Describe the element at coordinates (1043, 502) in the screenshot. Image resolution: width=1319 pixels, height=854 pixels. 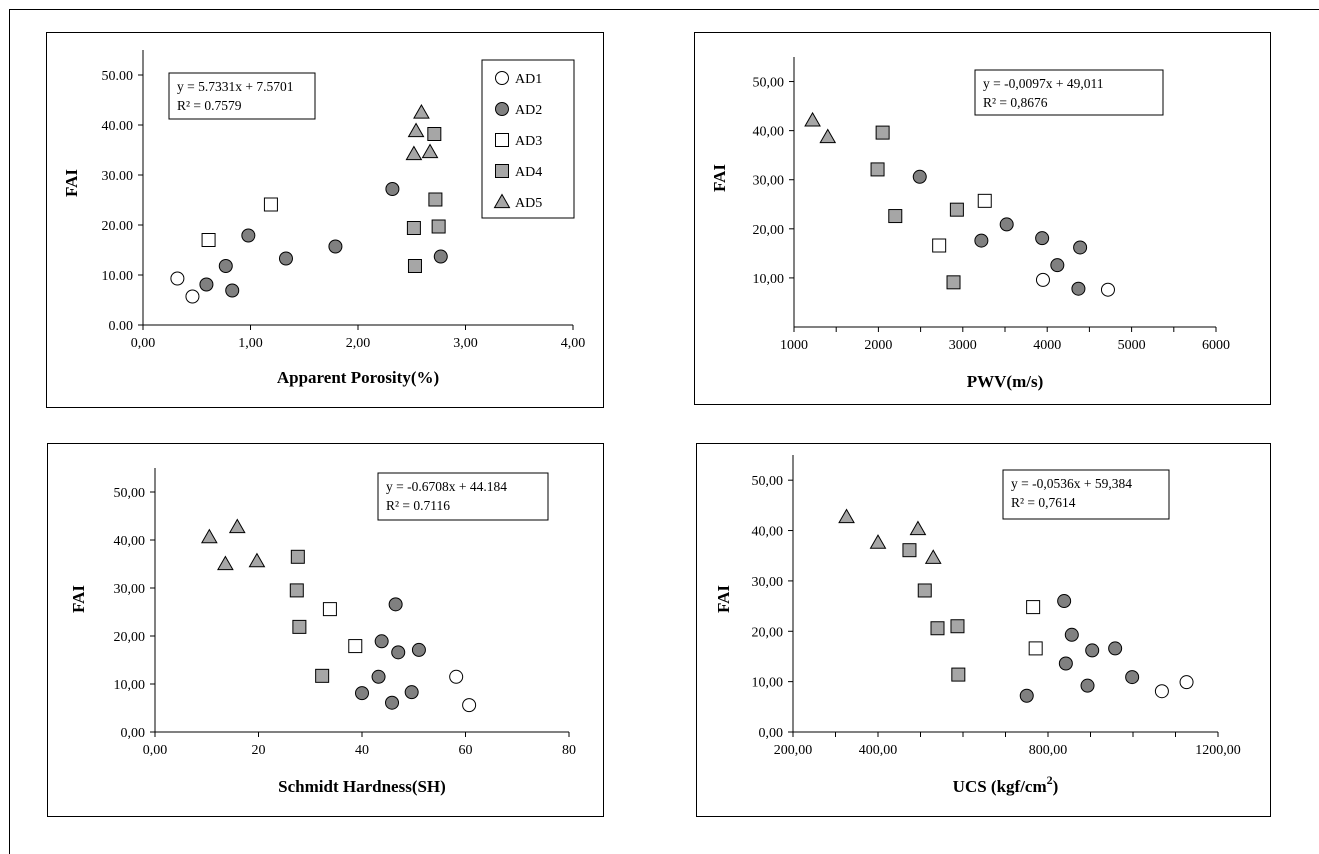
I see `r-squared-value: R² = 0,7614` at that location.